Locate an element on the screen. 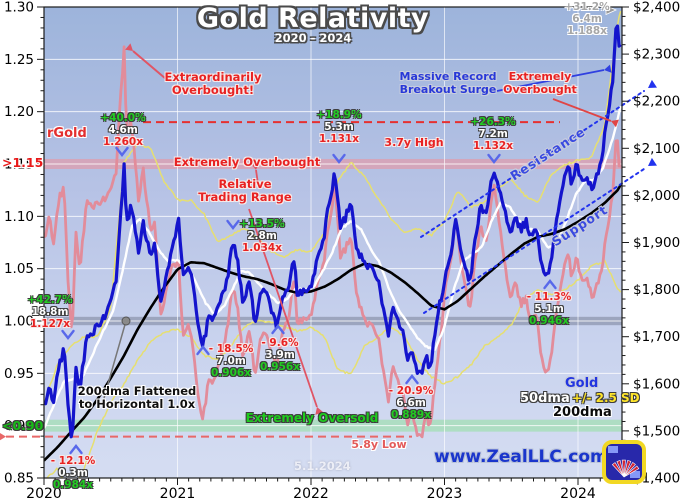 Image resolution: width=700 pixels, height=500 pixels. x-axis-year-label: 2022 is located at coordinates (311, 493).